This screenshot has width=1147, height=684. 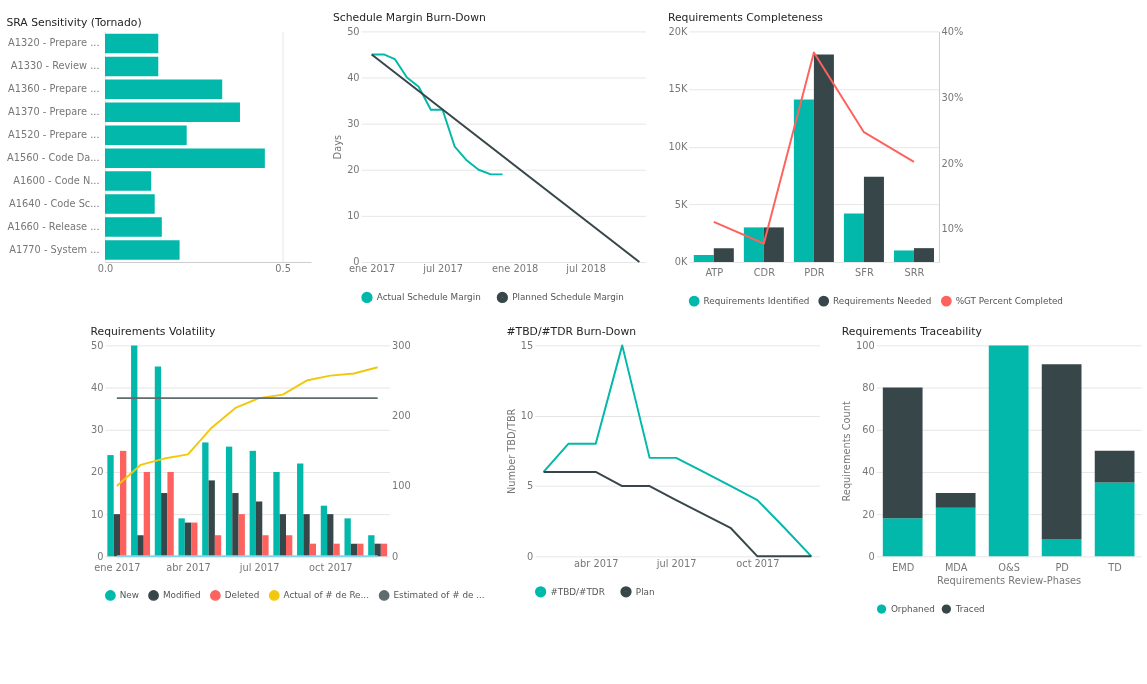 What do you see at coordinates (409, 17) in the screenshot?
I see `chart-title: Schedule Margin Burn-Down` at bounding box center [409, 17].